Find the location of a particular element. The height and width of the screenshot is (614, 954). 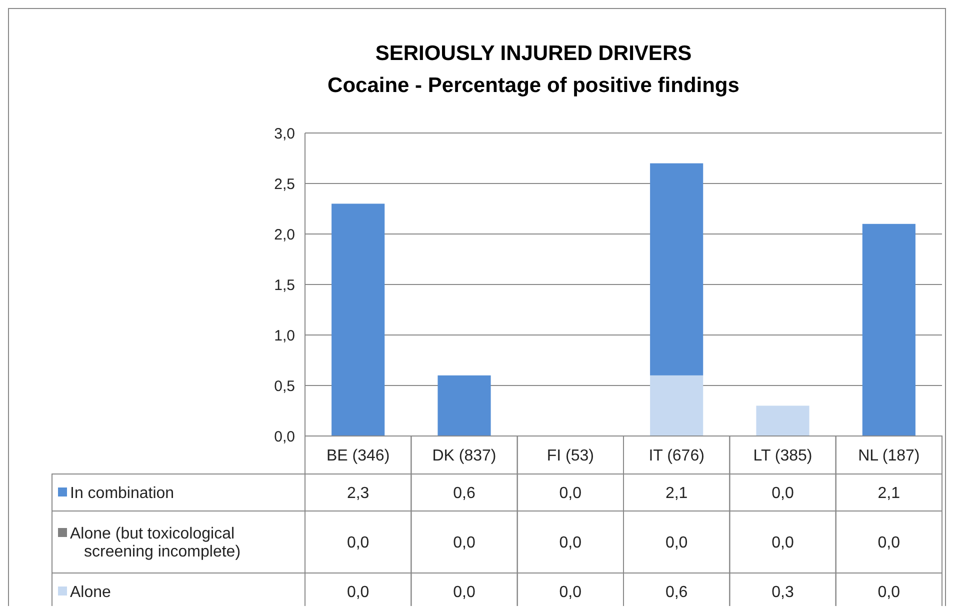

y-tick-label: 1,5 is located at coordinates (284, 285).